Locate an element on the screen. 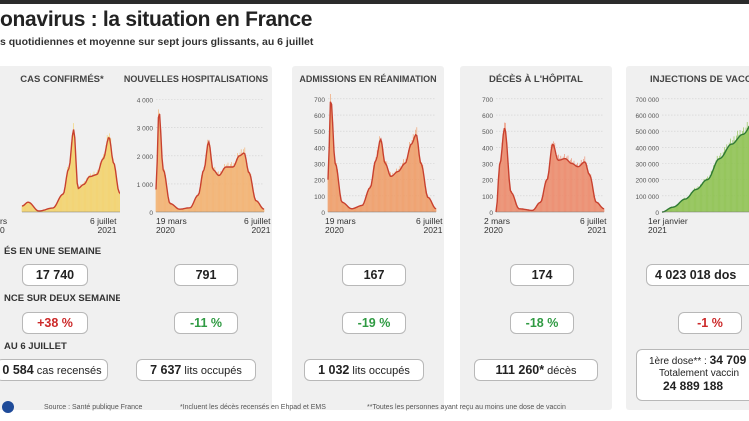  panel-title: DÉCÈS À L'HÔPITAL is located at coordinates (536, 79).